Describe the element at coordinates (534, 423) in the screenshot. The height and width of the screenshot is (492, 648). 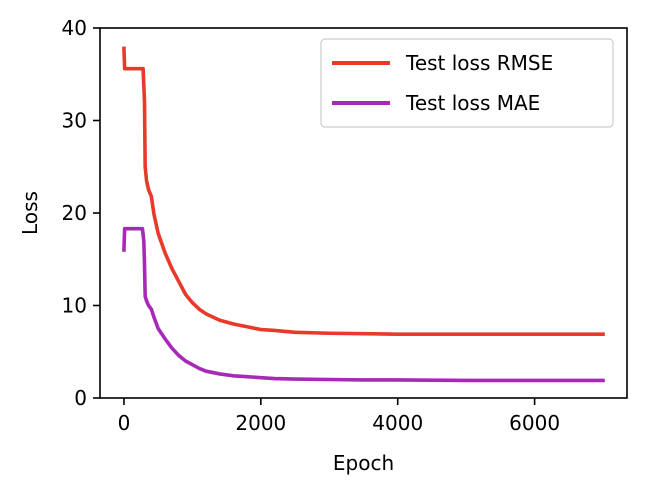
I see `x-tick-label: 6000` at that location.